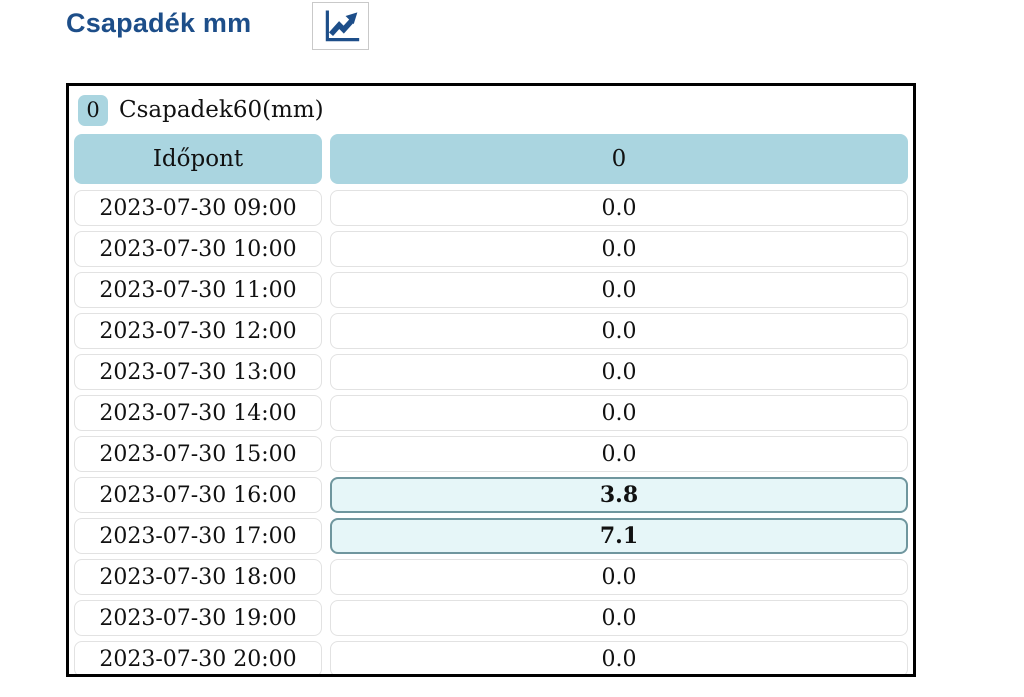  Describe the element at coordinates (619, 495) in the screenshot. I see `value-cell: 3.8` at that location.